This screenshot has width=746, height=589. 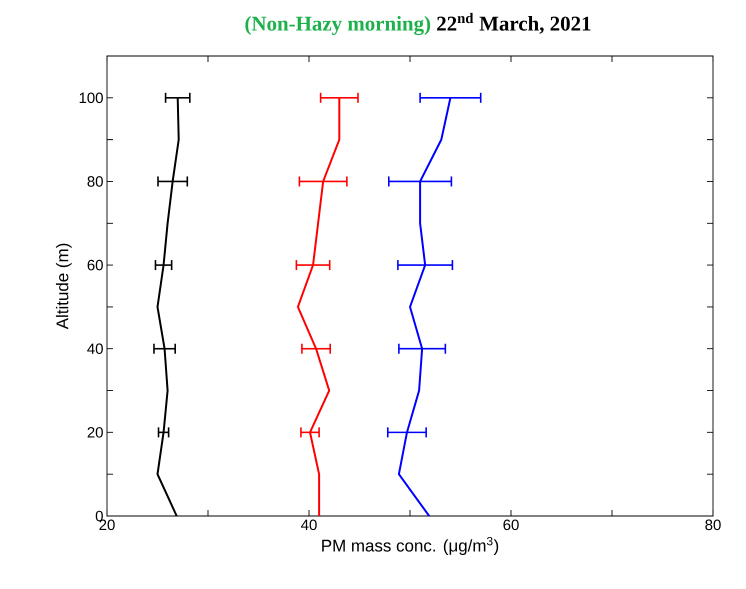 What do you see at coordinates (95, 432) in the screenshot?
I see `y-tick-label: 20` at bounding box center [95, 432].